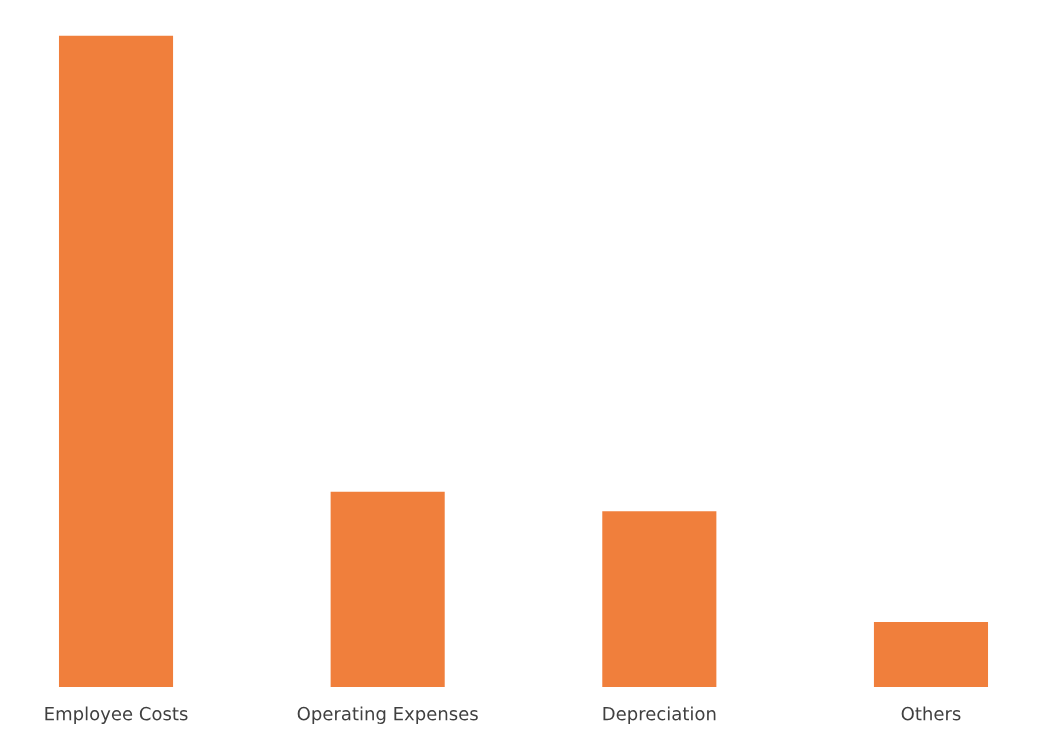 This screenshot has width=1047, height=755. I want to click on x-tick-label: Others, so click(931, 713).